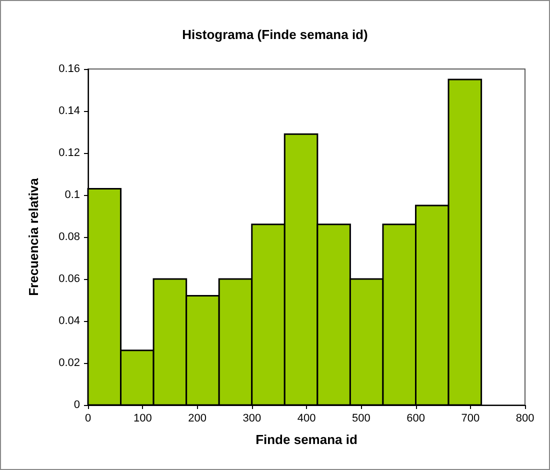  What do you see at coordinates (307, 439) in the screenshot?
I see `x-axis-title: Finde semana id` at bounding box center [307, 439].